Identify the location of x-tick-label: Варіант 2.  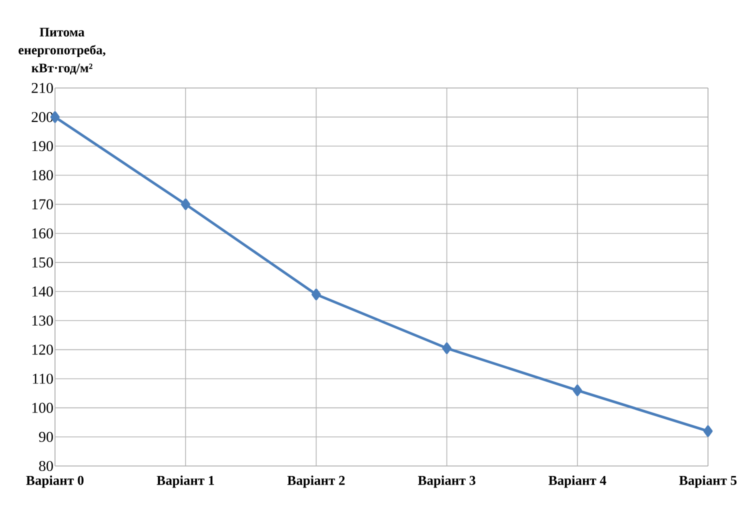
(316, 482).